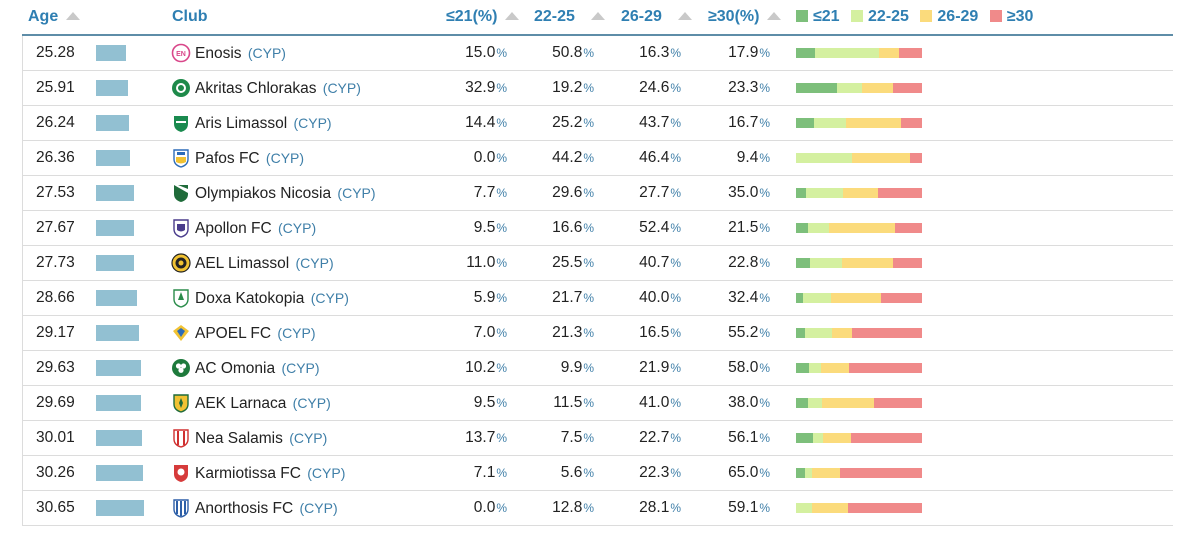  Describe the element at coordinates (567, 507) in the screenshot. I see `a22-25-pct-value: 12.8` at that location.